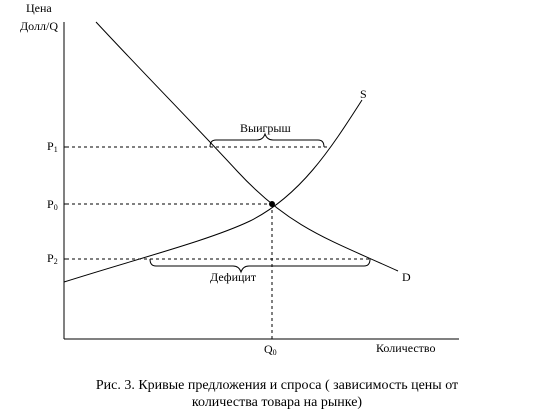 The width and height of the screenshot is (554, 419). Describe the element at coordinates (267, 140) in the screenshot. I see `surplus-brace` at that location.